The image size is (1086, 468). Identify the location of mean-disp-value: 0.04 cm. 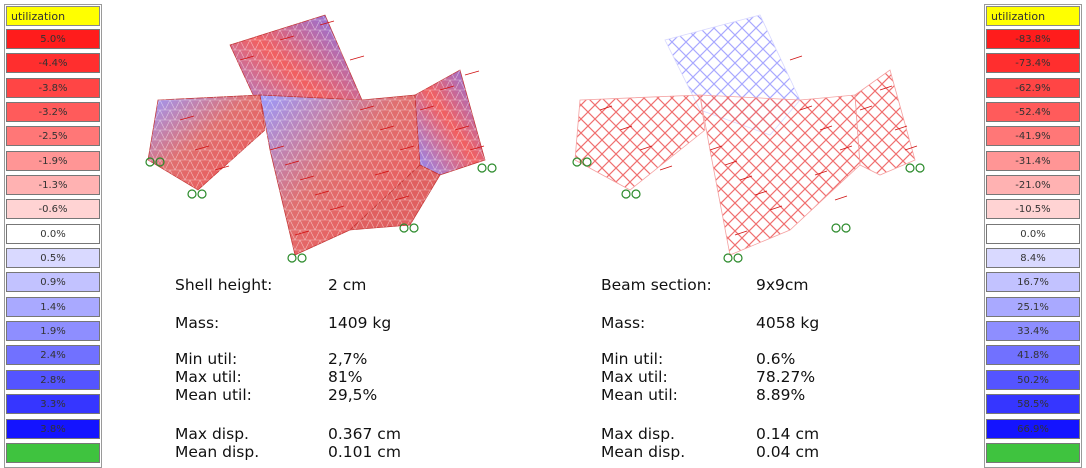
(788, 452).